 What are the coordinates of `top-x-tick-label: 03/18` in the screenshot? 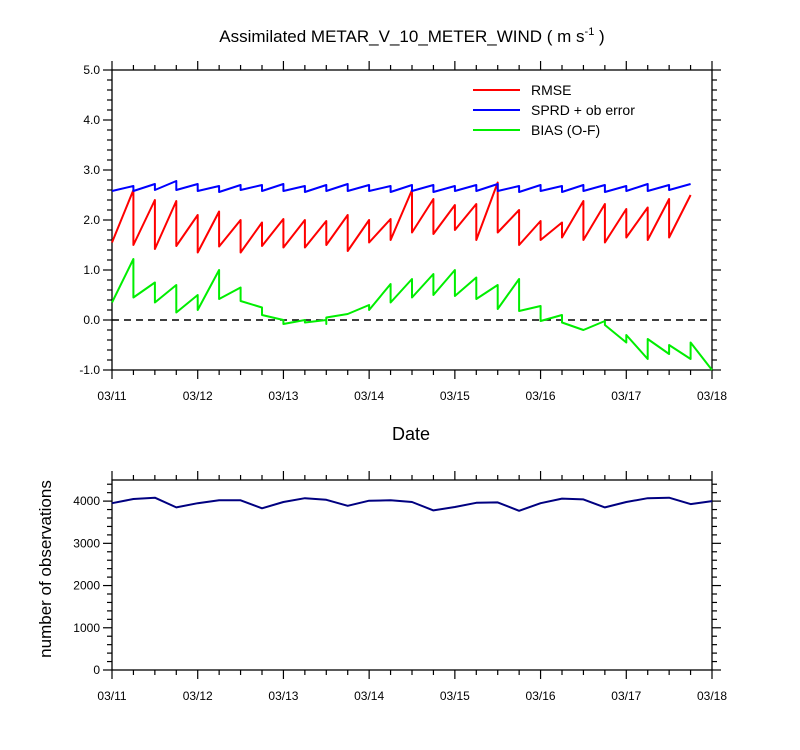 It's located at (712, 396).